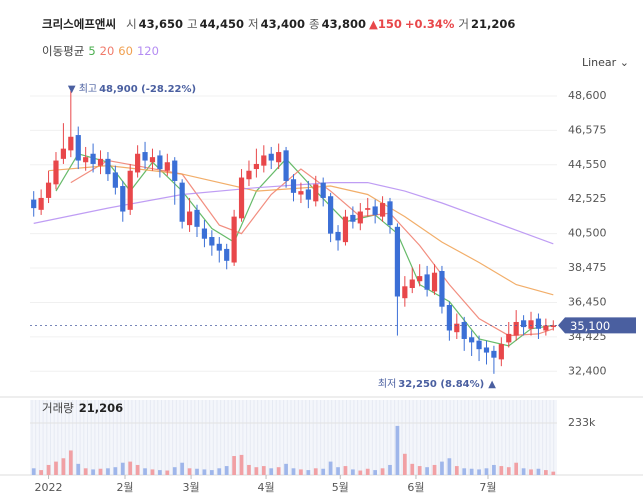 This screenshot has width=643, height=502. I want to click on ma-title: 이동평균, so click(63, 51).